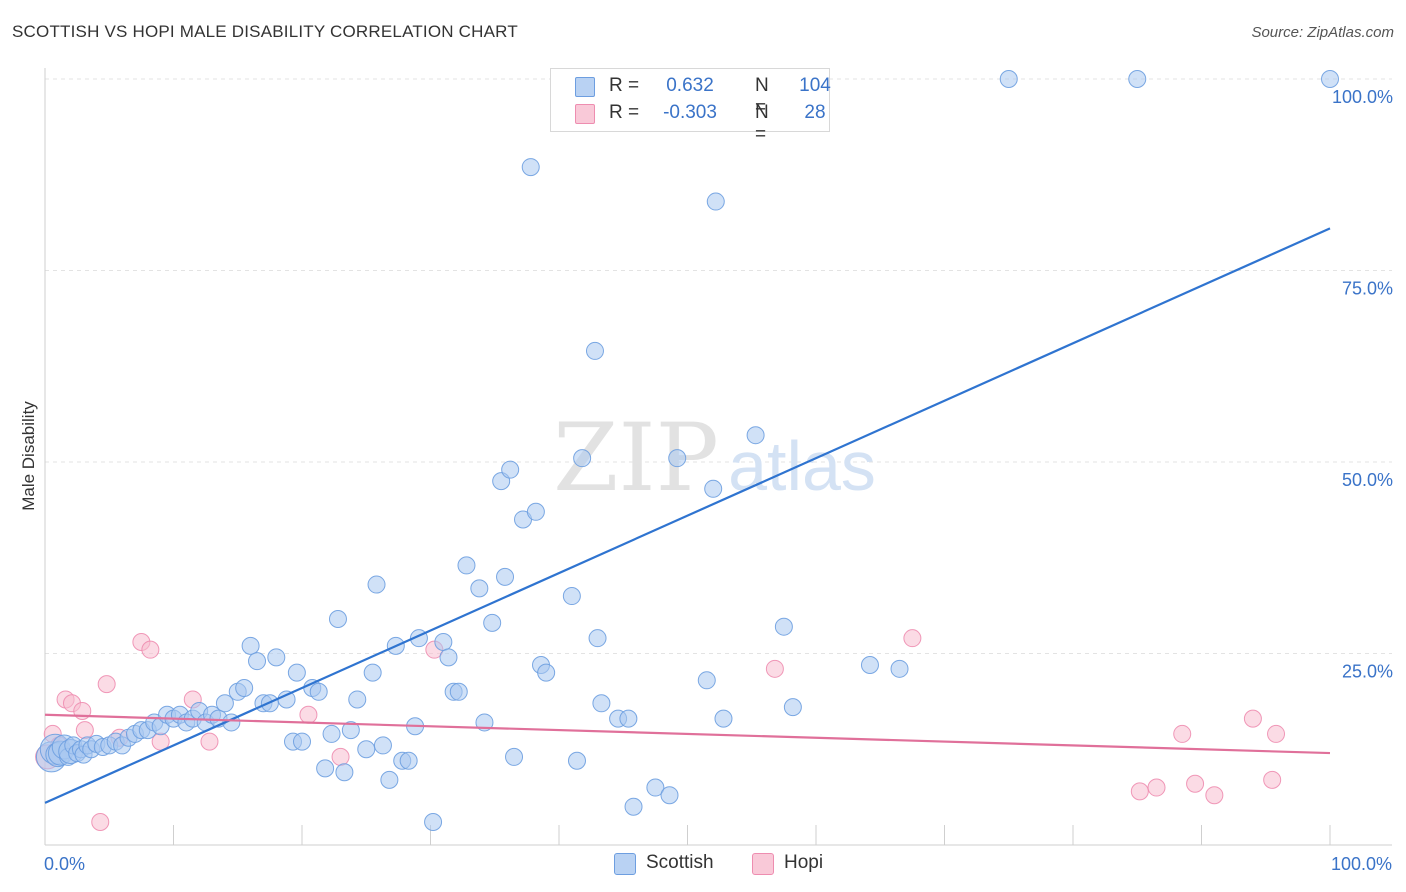  What do you see at coordinates (690, 85) in the screenshot?
I see `legend-r-value: 0.632` at bounding box center [690, 85].